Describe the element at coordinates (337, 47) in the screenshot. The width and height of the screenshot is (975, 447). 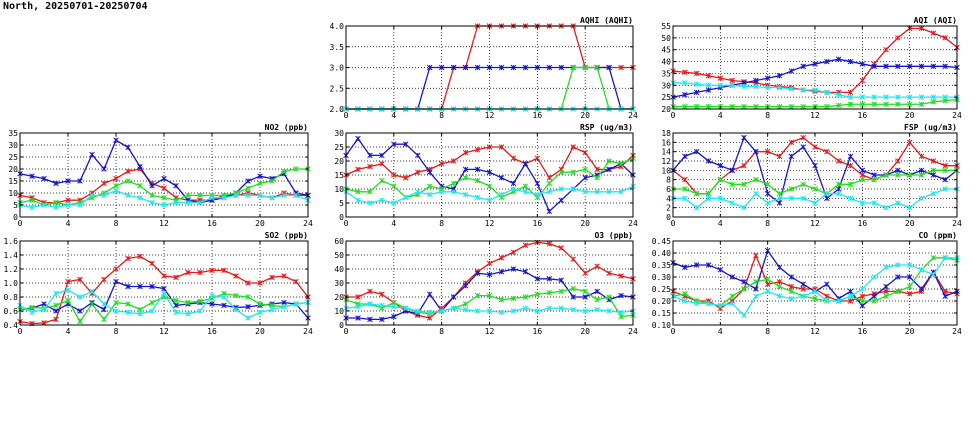
I see `y-tick-label: 3.5` at that location.